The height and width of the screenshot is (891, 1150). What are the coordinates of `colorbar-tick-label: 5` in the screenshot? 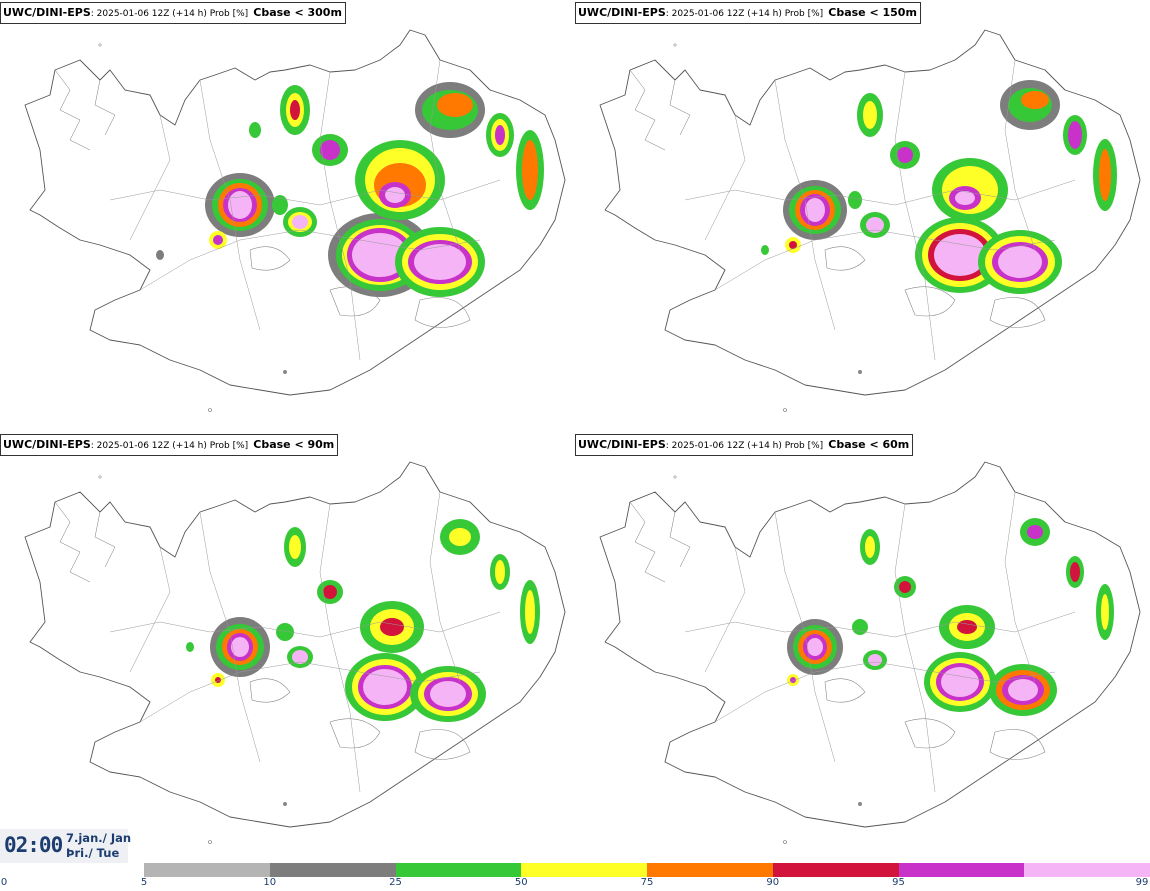 It's located at (144, 882).